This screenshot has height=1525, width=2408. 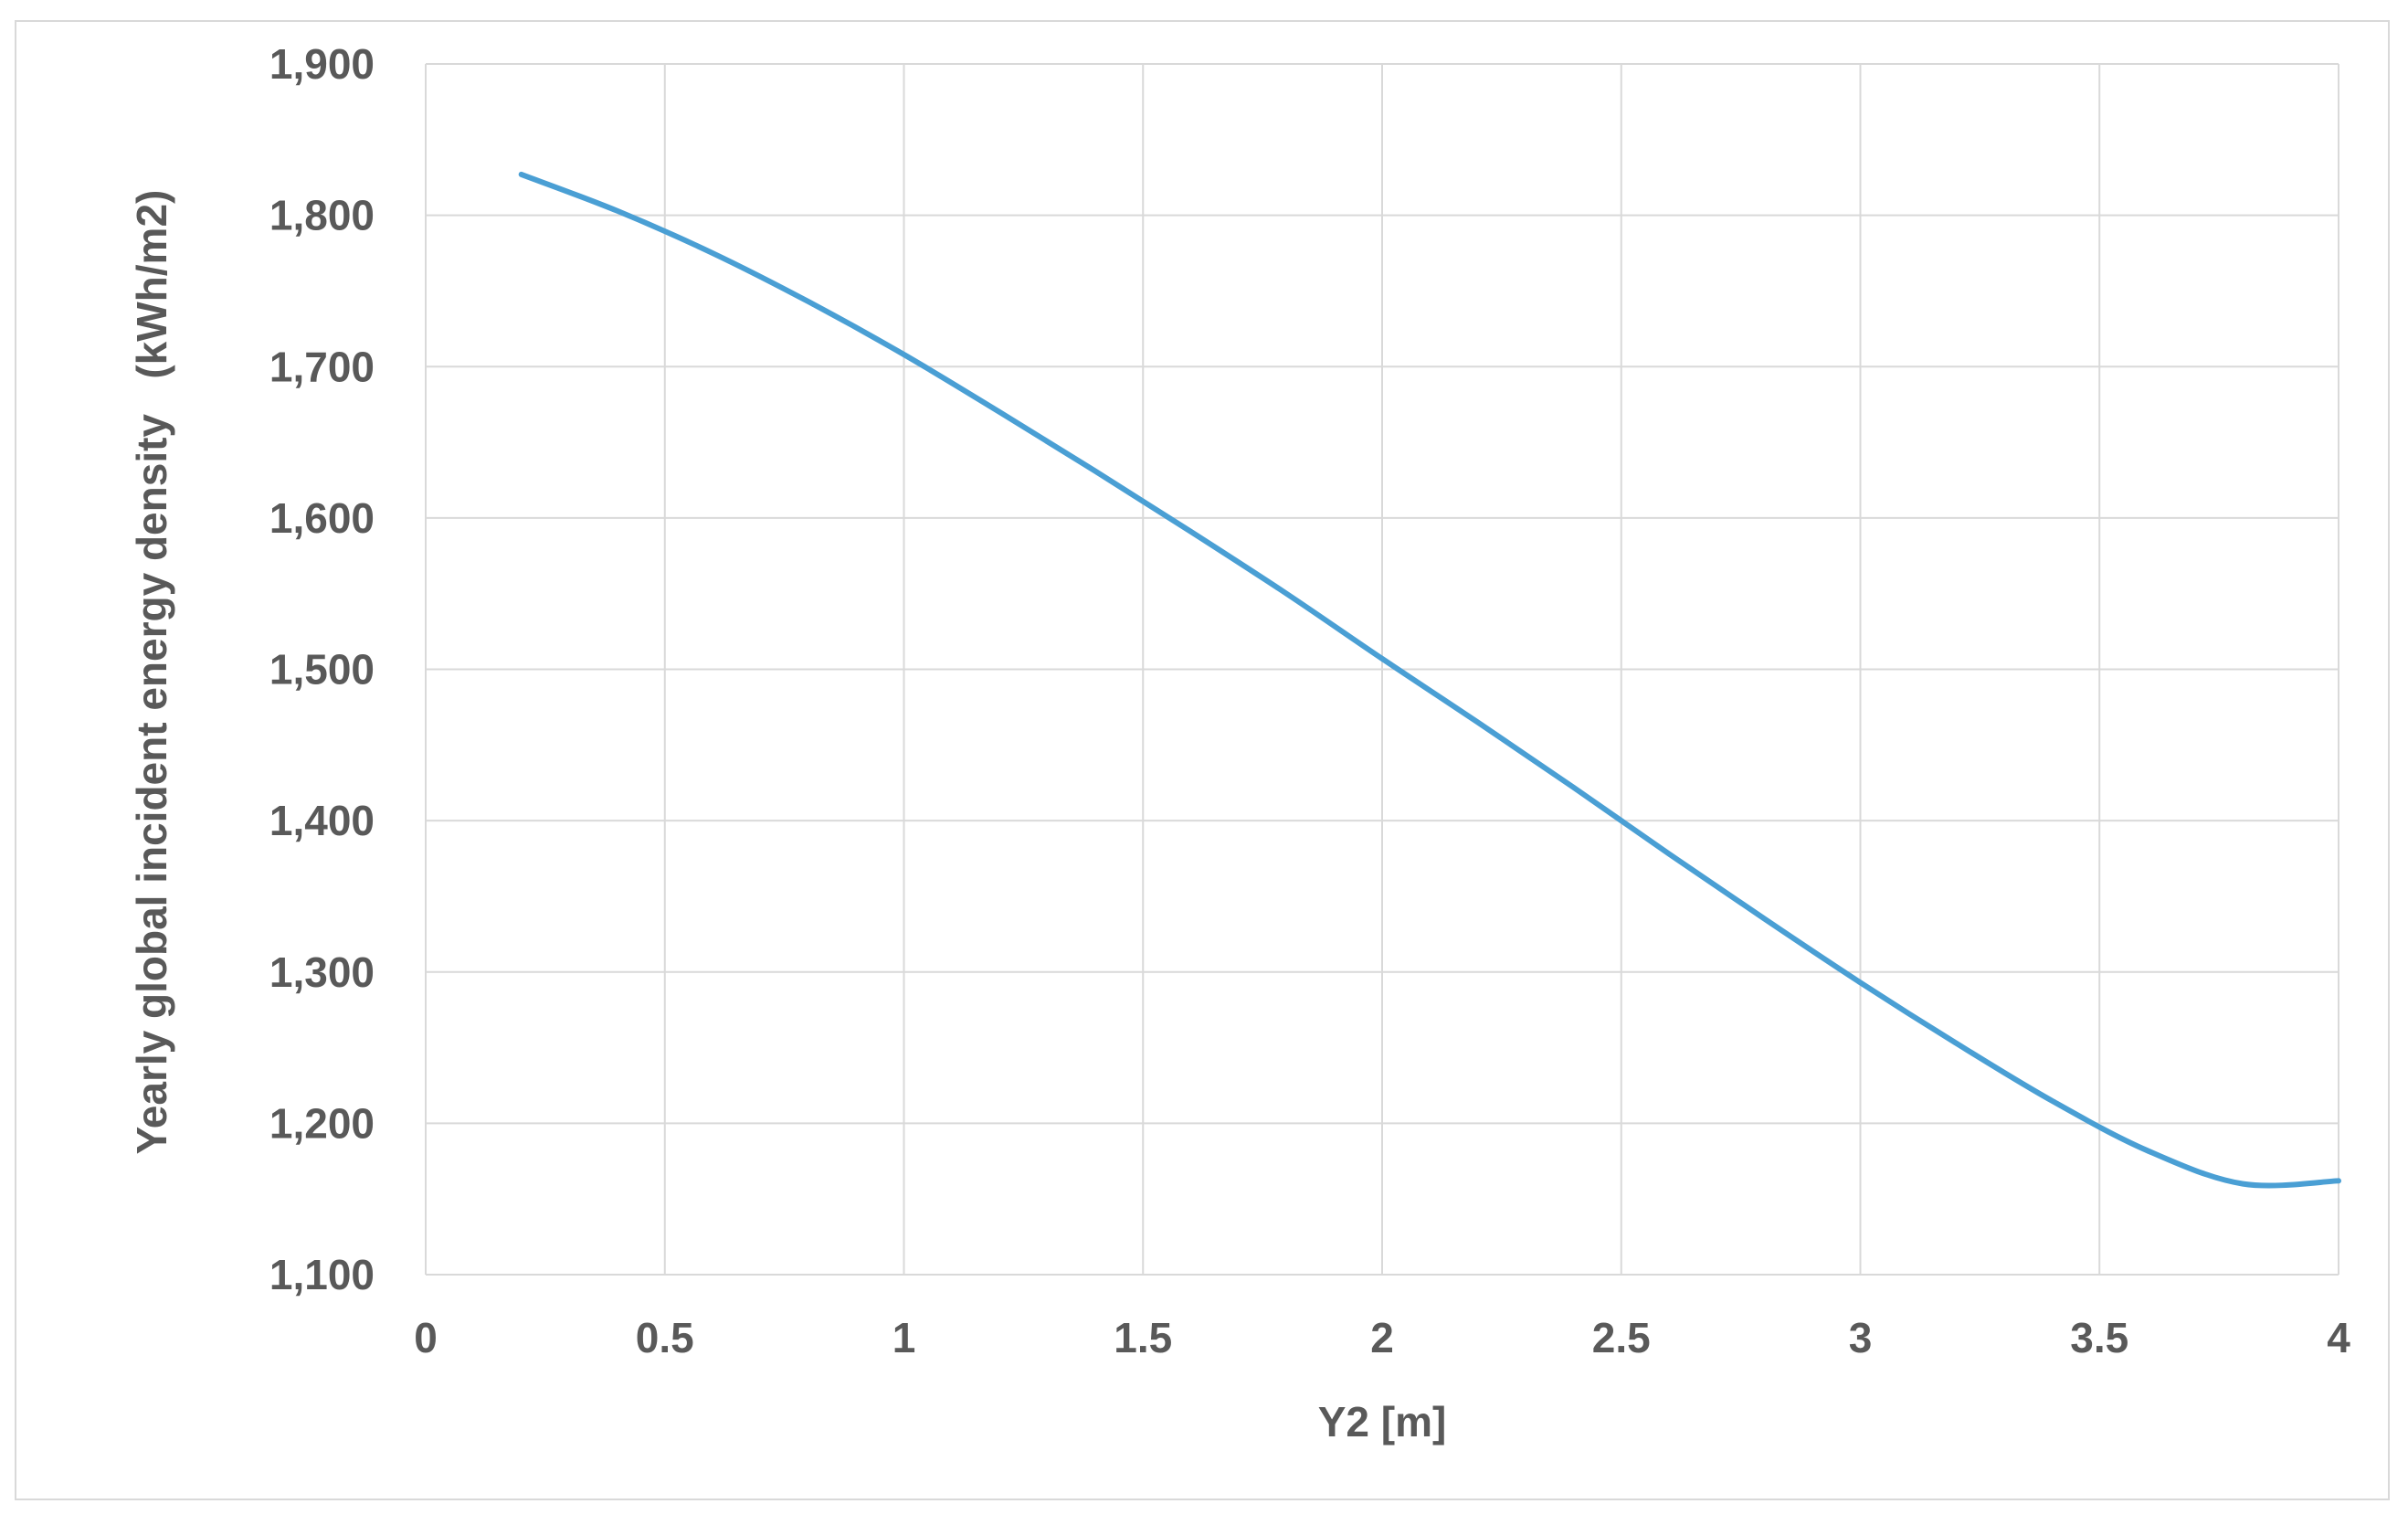 I want to click on y-tick-label: 1,900, so click(x=322, y=64).